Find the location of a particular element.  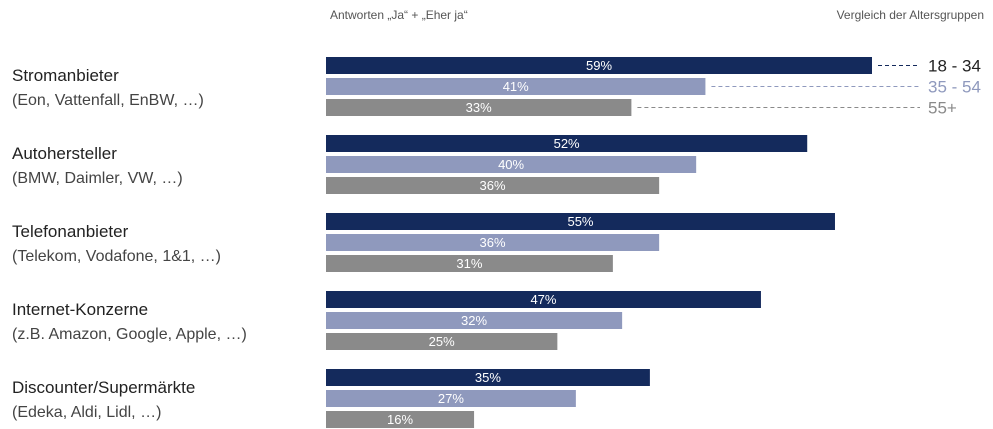

bar-value-label: 35% is located at coordinates (488, 377).